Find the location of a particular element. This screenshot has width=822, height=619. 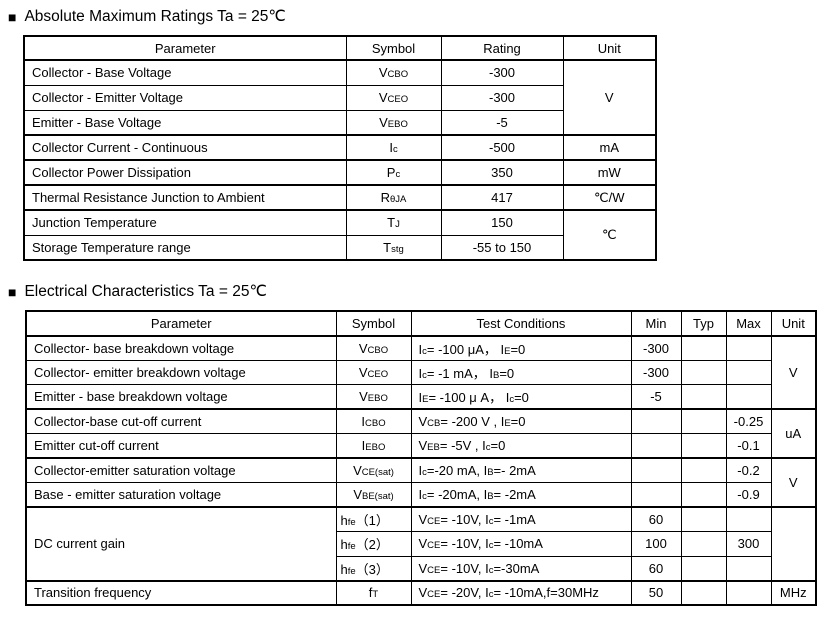

table-row: Collector - Emitter Voltage VCEO -300 is located at coordinates (339, 97).